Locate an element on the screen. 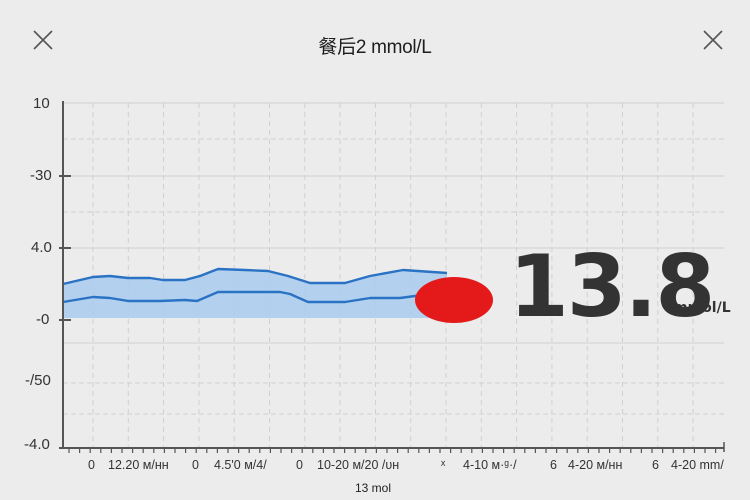 The width and height of the screenshot is (750, 500). x-tick-label: 4-20 mm/ is located at coordinates (697, 465).